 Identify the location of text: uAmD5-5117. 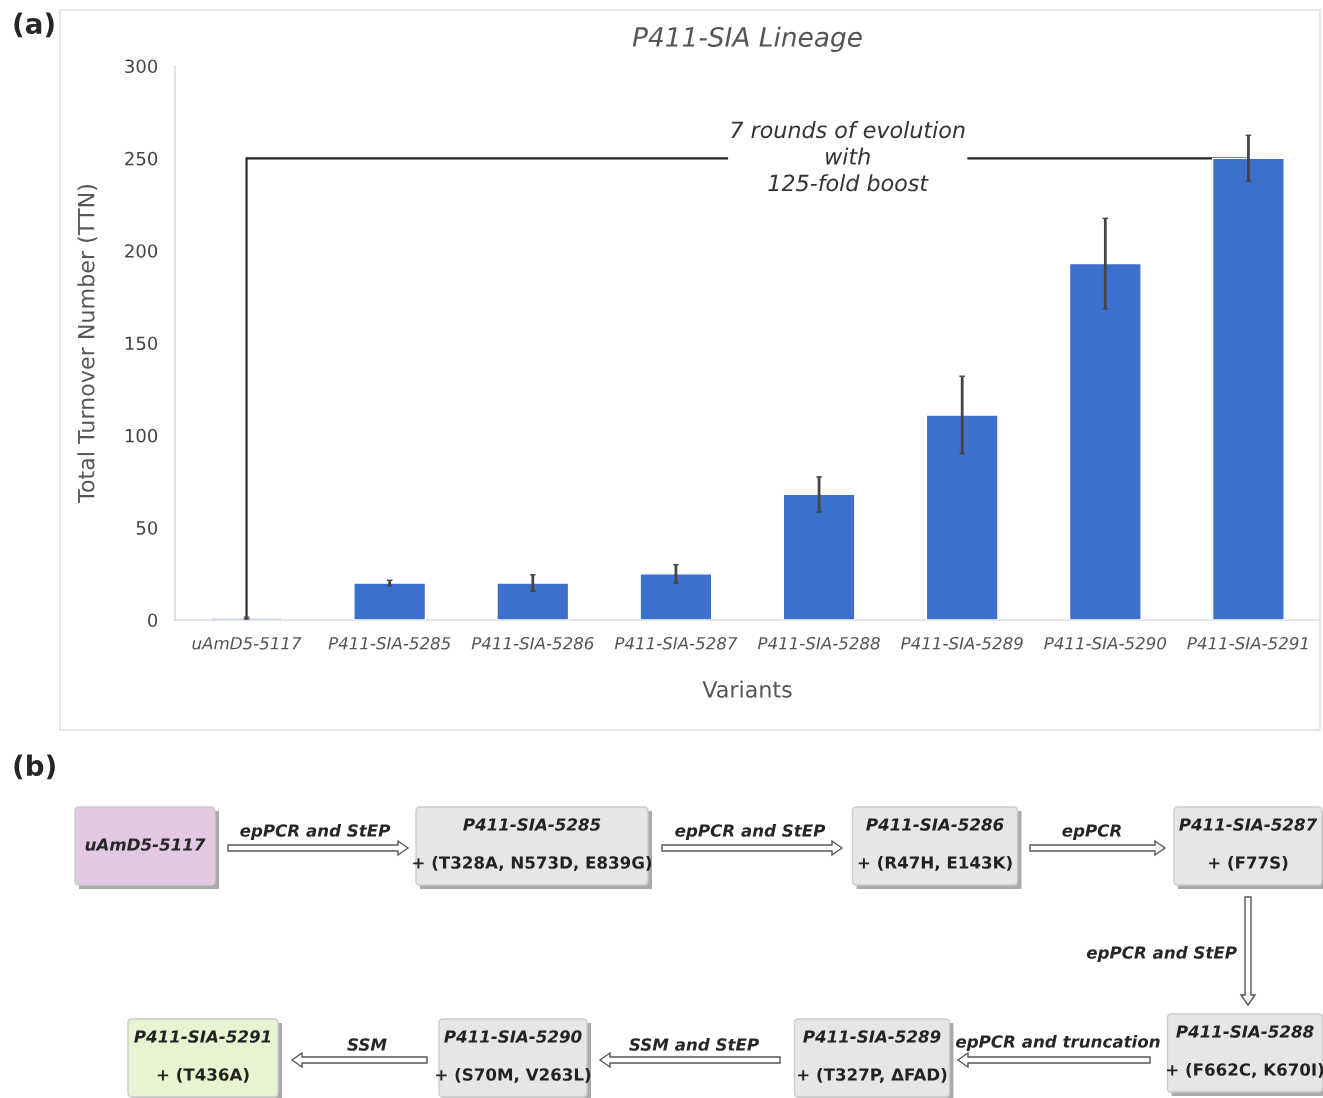
(145, 844).